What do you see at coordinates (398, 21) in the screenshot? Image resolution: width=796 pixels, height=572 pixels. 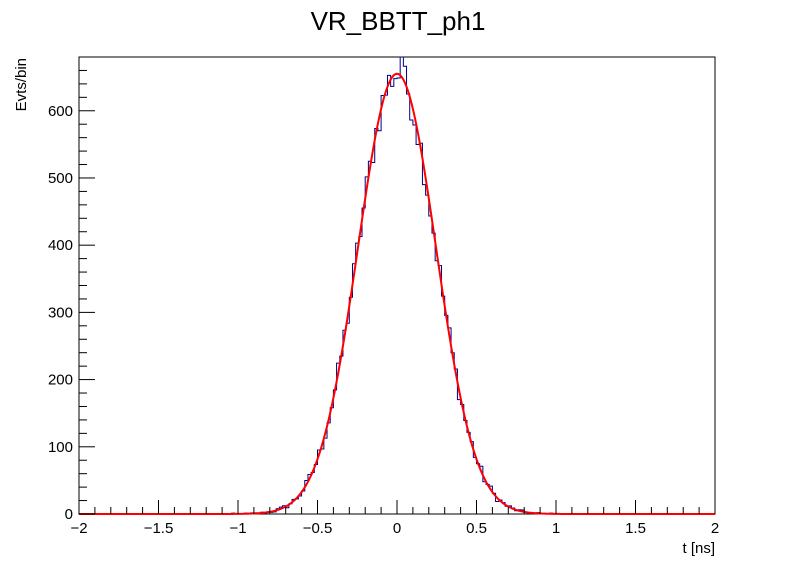 I see `chart-title: VR_BBTT_ph1` at bounding box center [398, 21].